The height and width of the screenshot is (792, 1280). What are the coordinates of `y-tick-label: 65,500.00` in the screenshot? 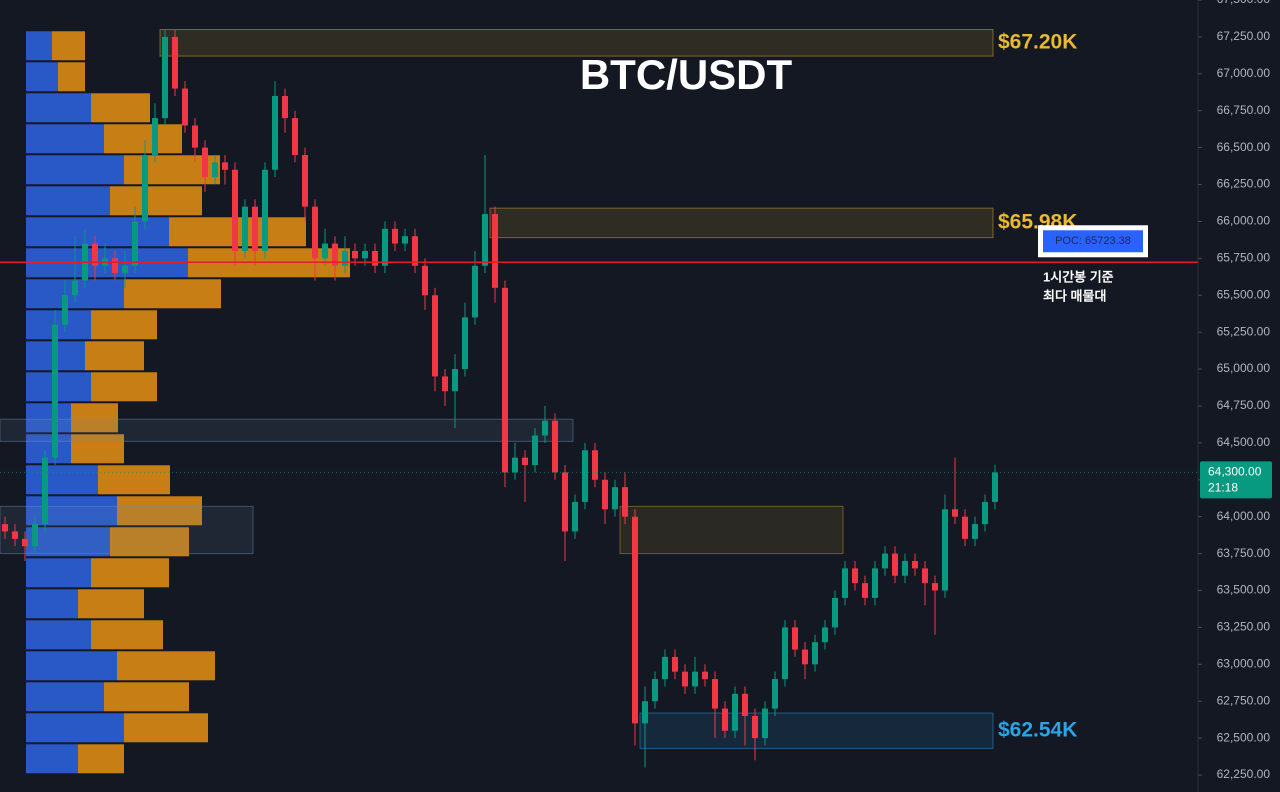 It's located at (1244, 294).